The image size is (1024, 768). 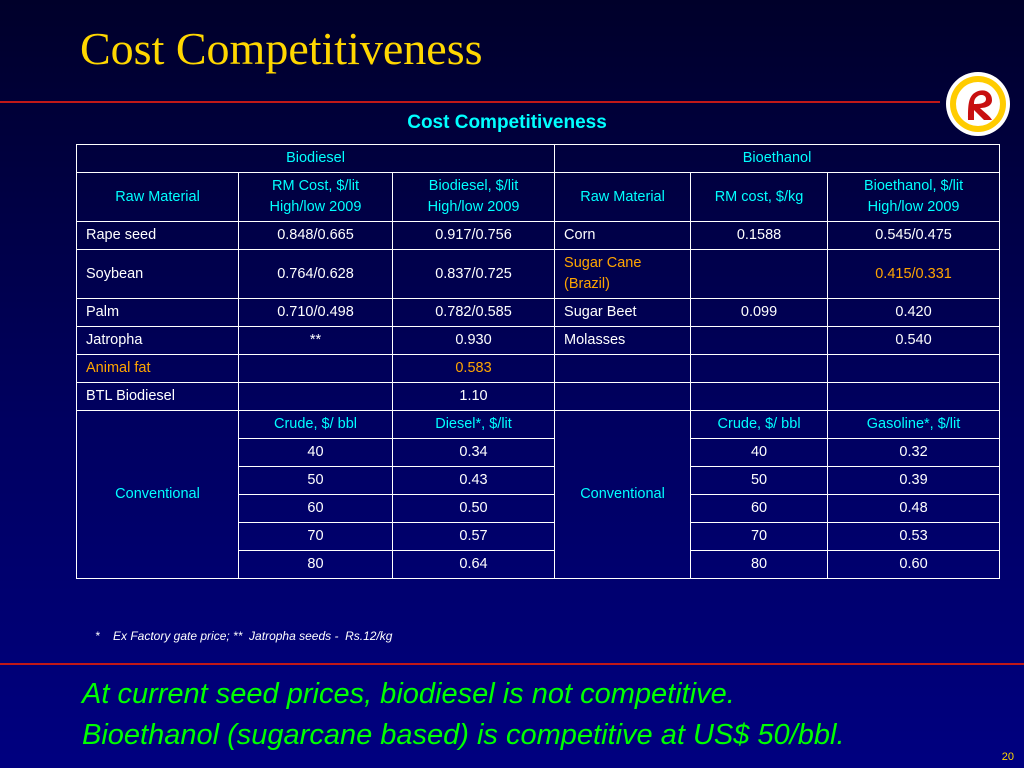 I want to click on be-price-header-line1: Bioethanol, $/lit, so click(x=913, y=186).